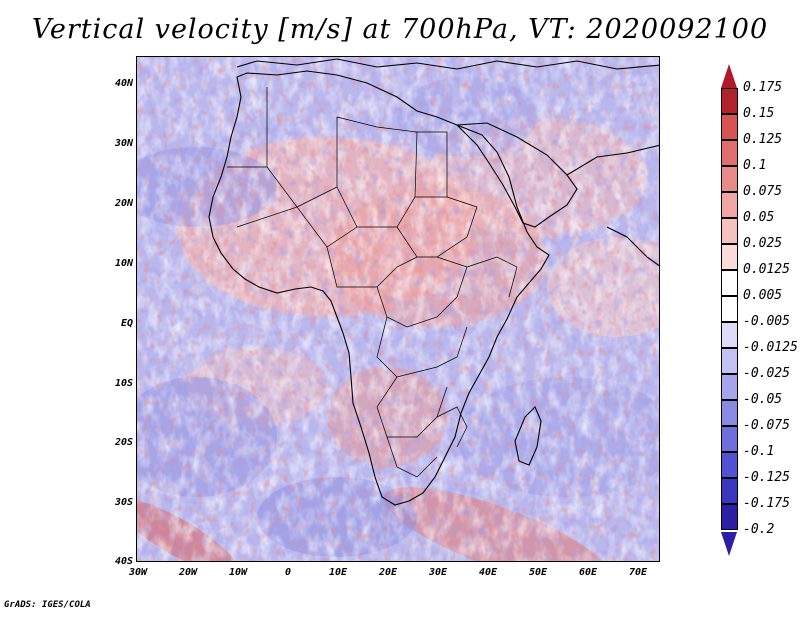  I want to click on lon-label-20e: 20E, so click(388, 572).